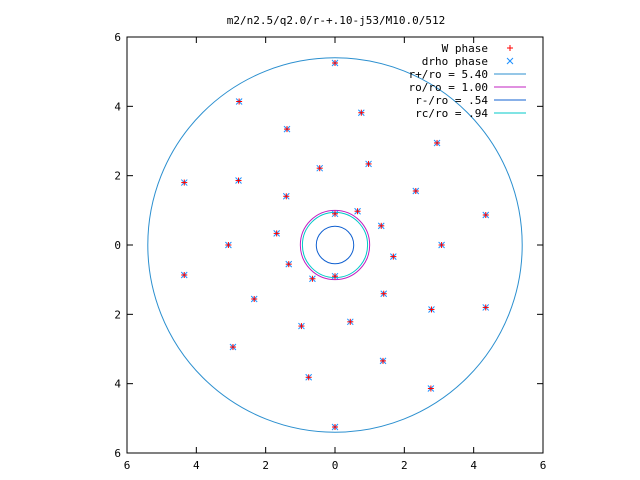 The image size is (640, 480). What do you see at coordinates (336, 20) in the screenshot?
I see `chart-title: m2/n2.5/q2.0/r-+.10-j53/M10.0/512` at bounding box center [336, 20].